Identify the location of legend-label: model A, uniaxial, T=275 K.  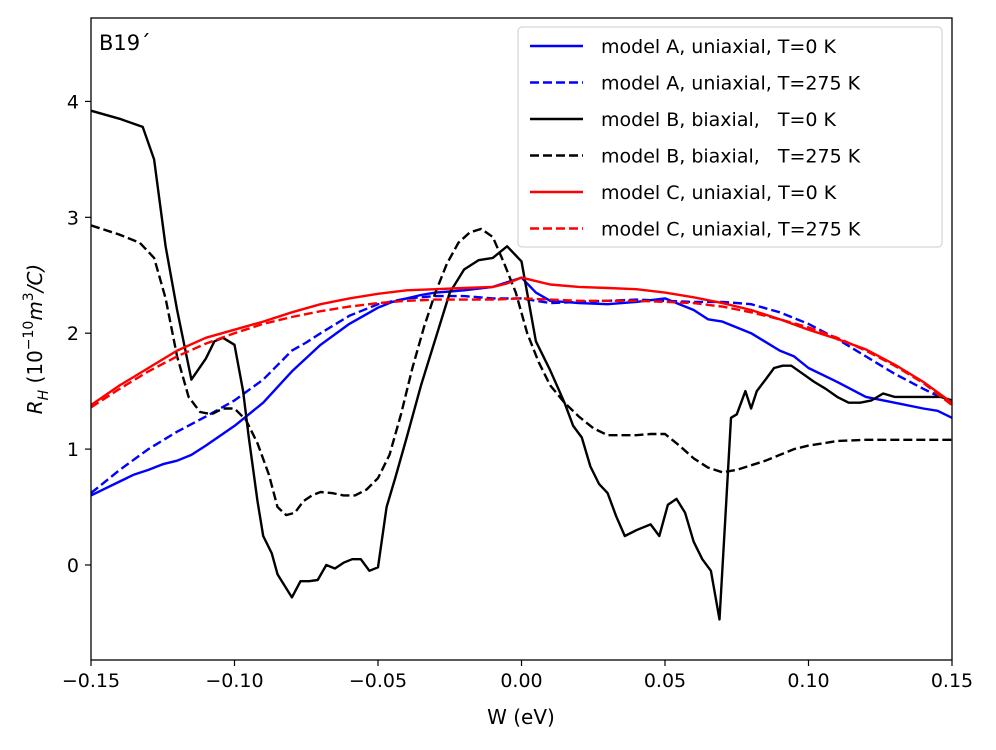
(731, 84).